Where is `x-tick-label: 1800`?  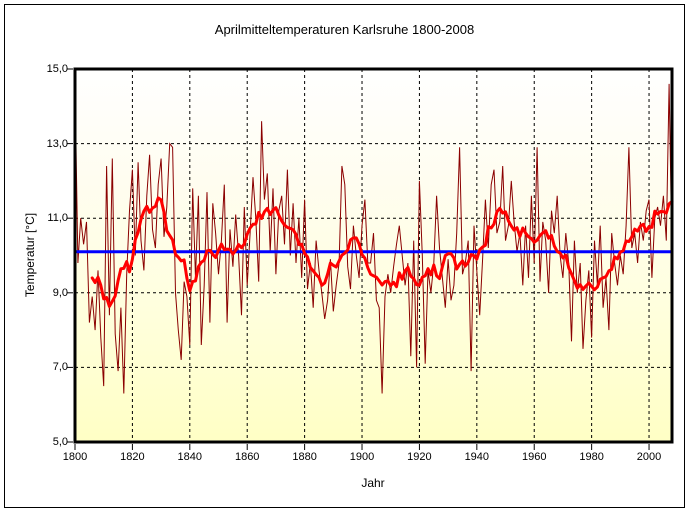
x-tick-label: 1800 is located at coordinates (75, 457).